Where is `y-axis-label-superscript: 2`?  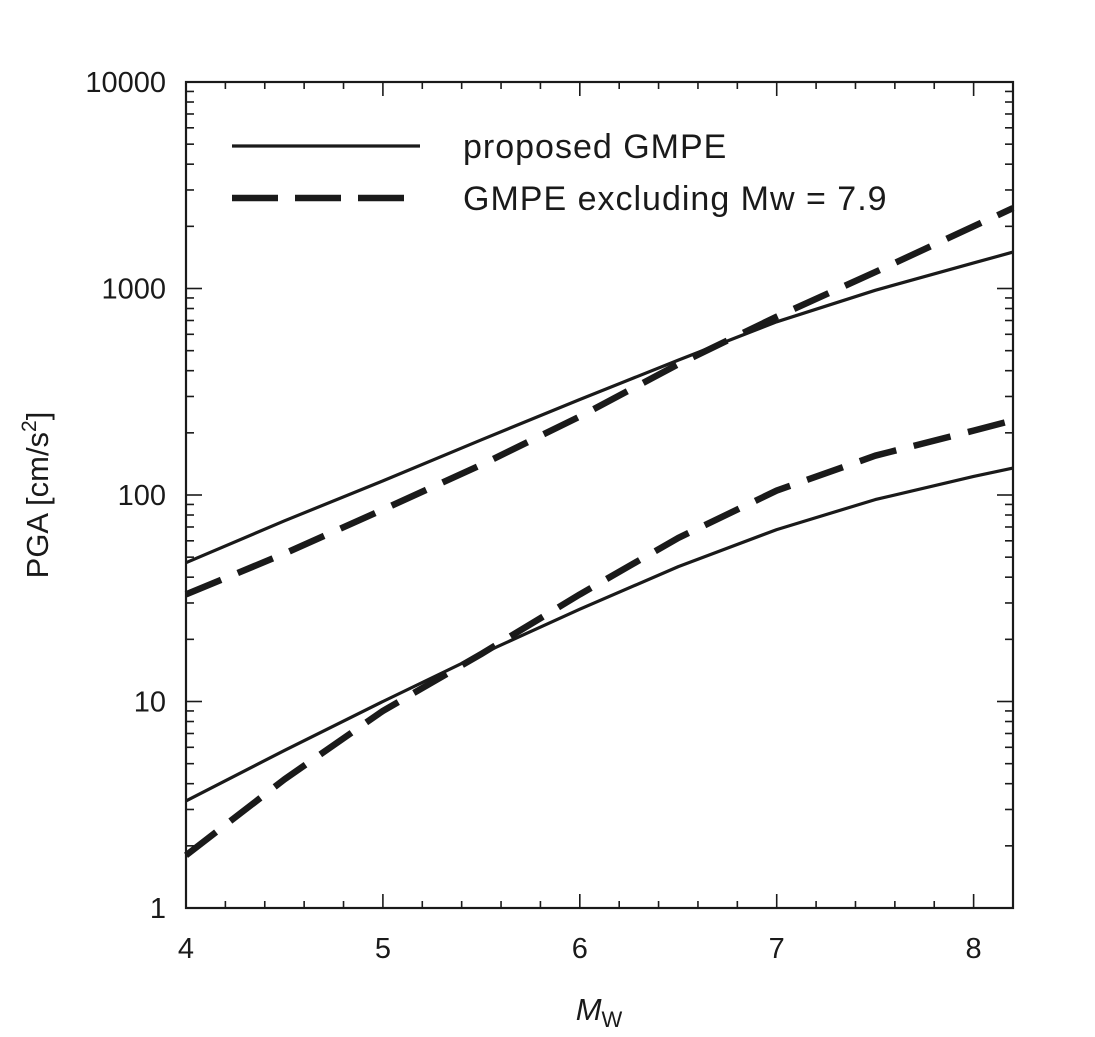 y-axis-label-superscript: 2 is located at coordinates (29, 426).